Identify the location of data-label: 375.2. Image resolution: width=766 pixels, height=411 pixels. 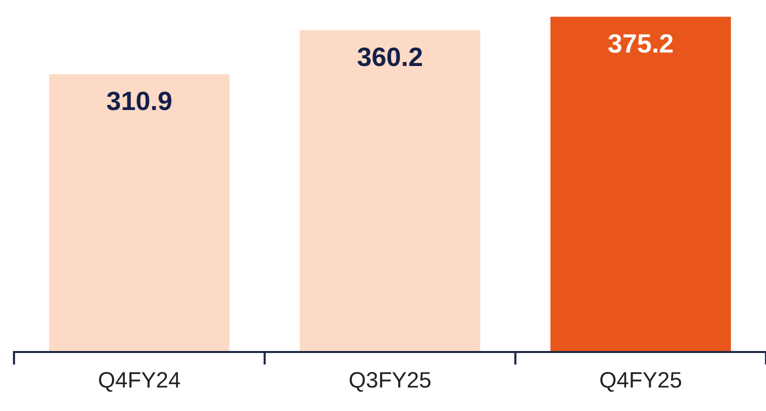
(640, 43).